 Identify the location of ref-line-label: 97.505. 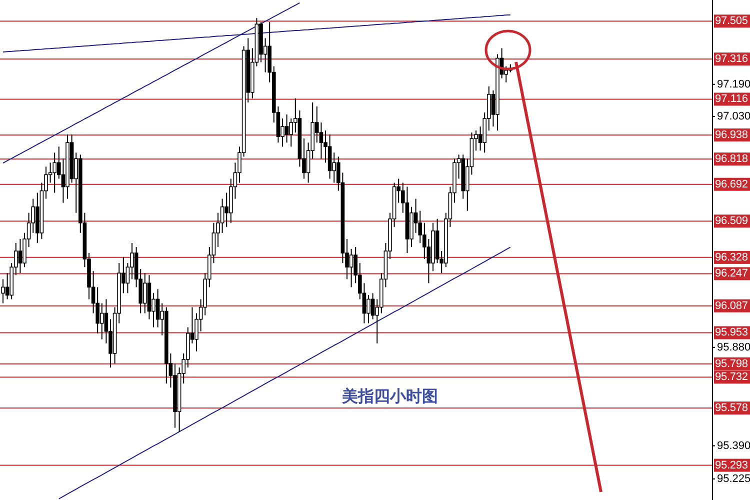
(731, 21).